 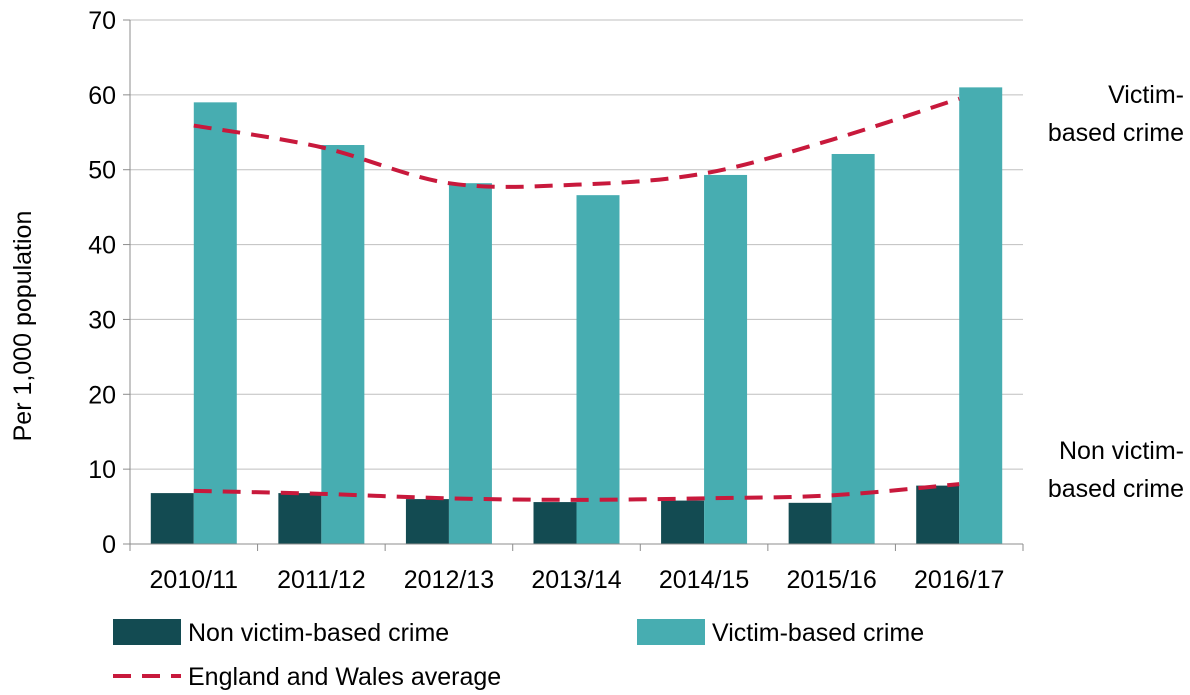 What do you see at coordinates (102, 171) in the screenshot?
I see `y-tick-label: 50` at bounding box center [102, 171].